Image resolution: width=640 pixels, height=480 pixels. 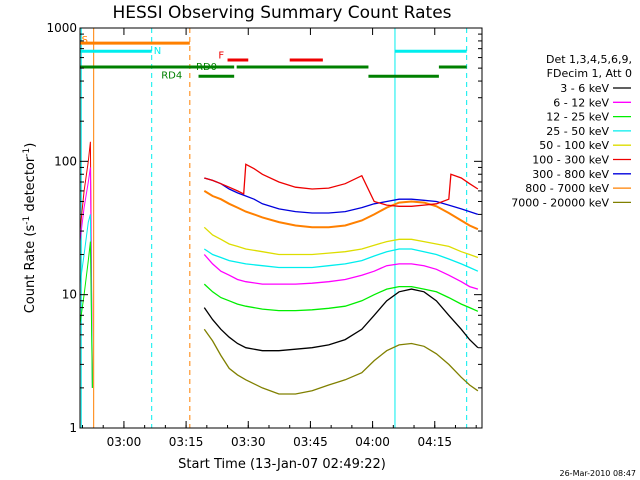 I want to click on x-tick-label: 03:00, so click(x=124, y=442).